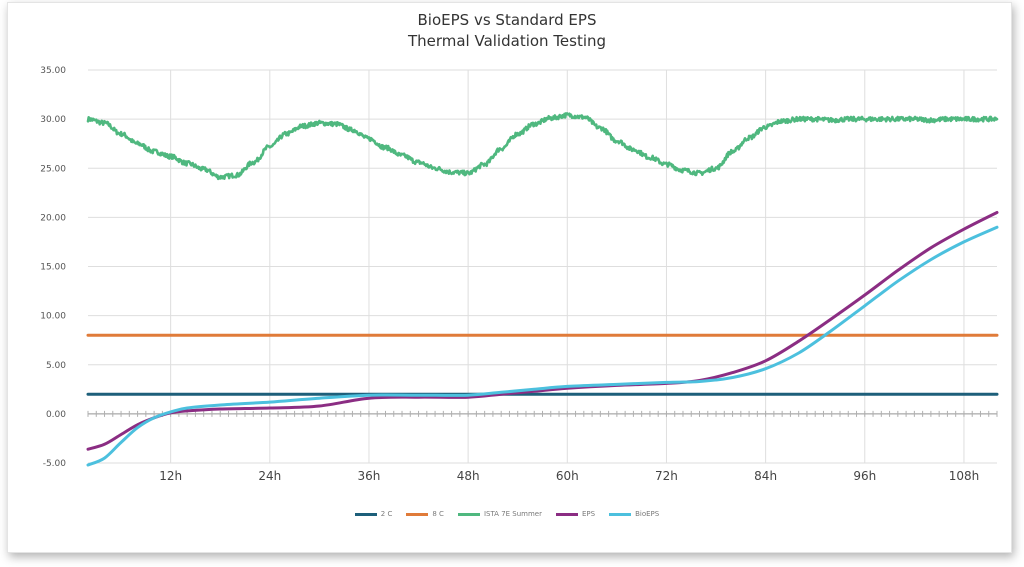  I want to click on chart-title: BioEPS vs Standard EPS, so click(507, 20).